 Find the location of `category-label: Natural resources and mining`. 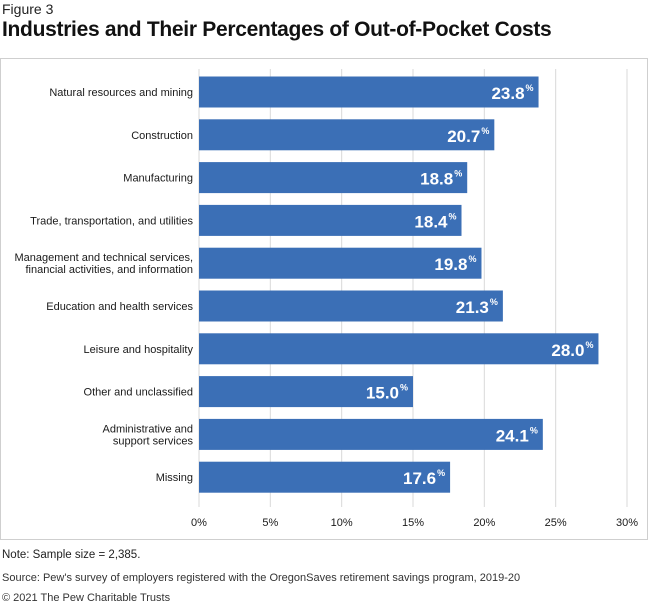

category-label: Natural resources and mining is located at coordinates (121, 93).